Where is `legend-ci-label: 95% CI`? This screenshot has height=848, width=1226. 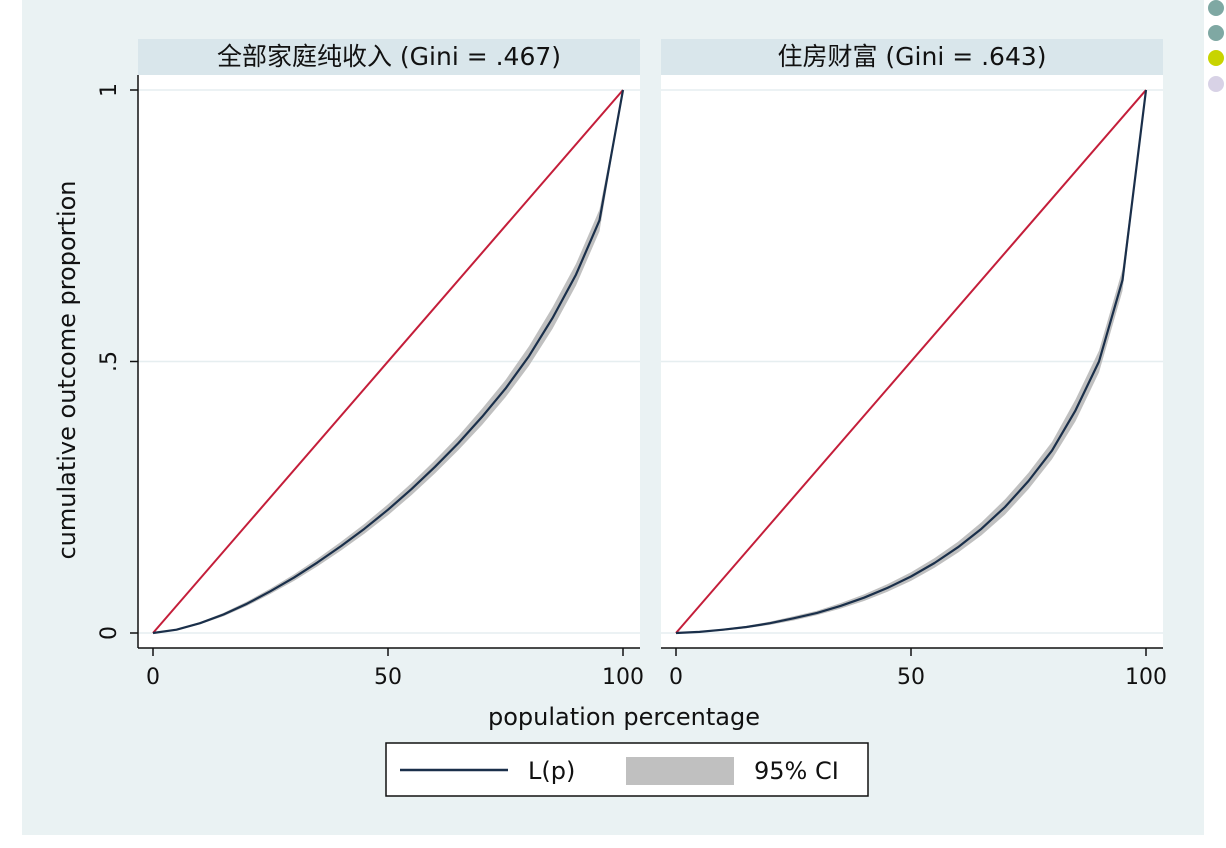
legend-ci-label: 95% CI is located at coordinates (796, 771).